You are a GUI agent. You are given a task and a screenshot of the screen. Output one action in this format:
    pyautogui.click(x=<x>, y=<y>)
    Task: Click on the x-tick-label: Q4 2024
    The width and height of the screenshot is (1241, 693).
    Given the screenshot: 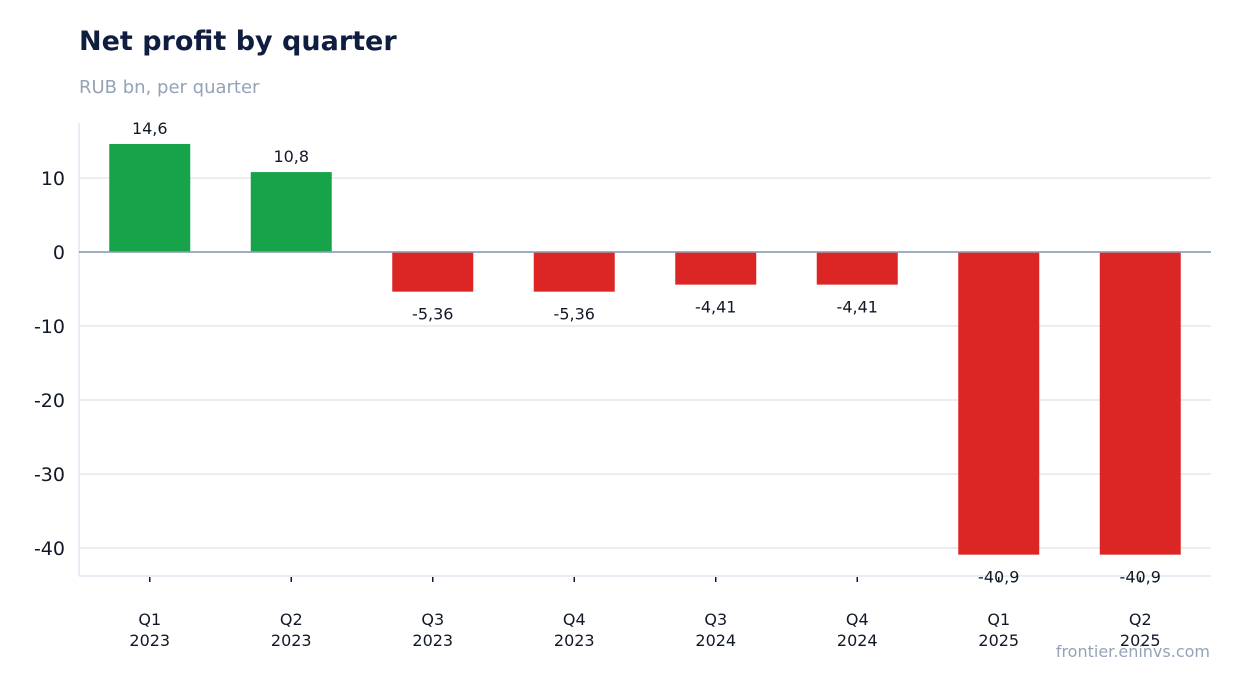 What is the action you would take?
    pyautogui.click(x=857, y=630)
    